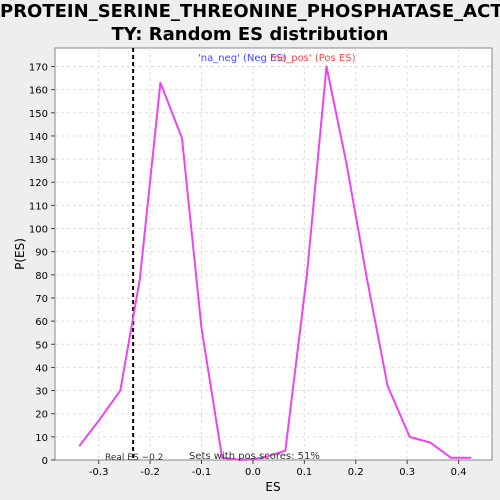 This screenshot has height=500, width=500. Describe the element at coordinates (278, 469) in the screenshot. I see `x-axis-ticks: -0.3 -0.2 -0.1 0.0 0.1 0.2 0.3 0.4` at that location.